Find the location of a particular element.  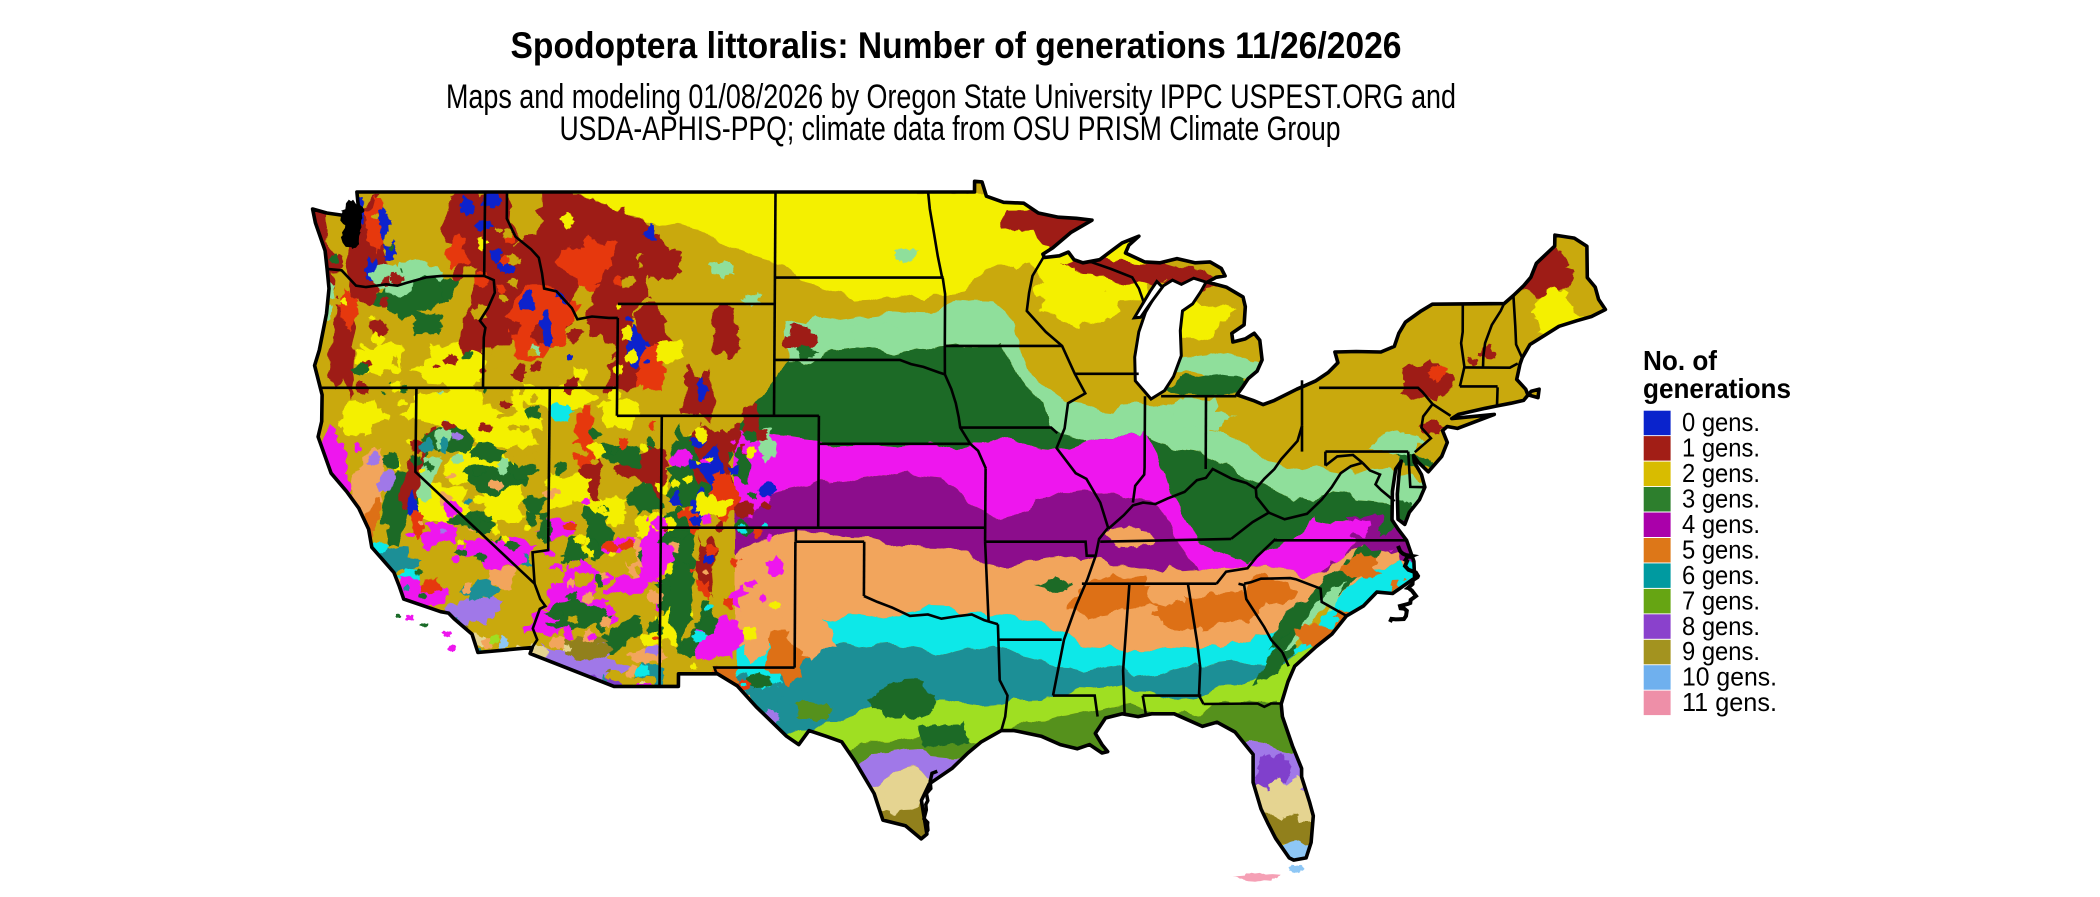

svg-text: 10 gens. is located at coordinates (1729, 677).